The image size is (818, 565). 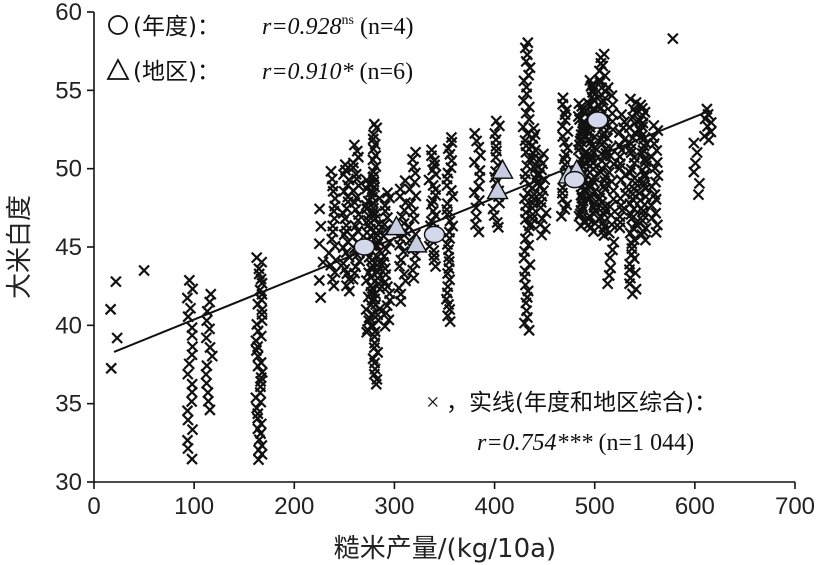 What do you see at coordinates (294, 506) in the screenshot?
I see `x-tick-label: 200` at bounding box center [294, 506].